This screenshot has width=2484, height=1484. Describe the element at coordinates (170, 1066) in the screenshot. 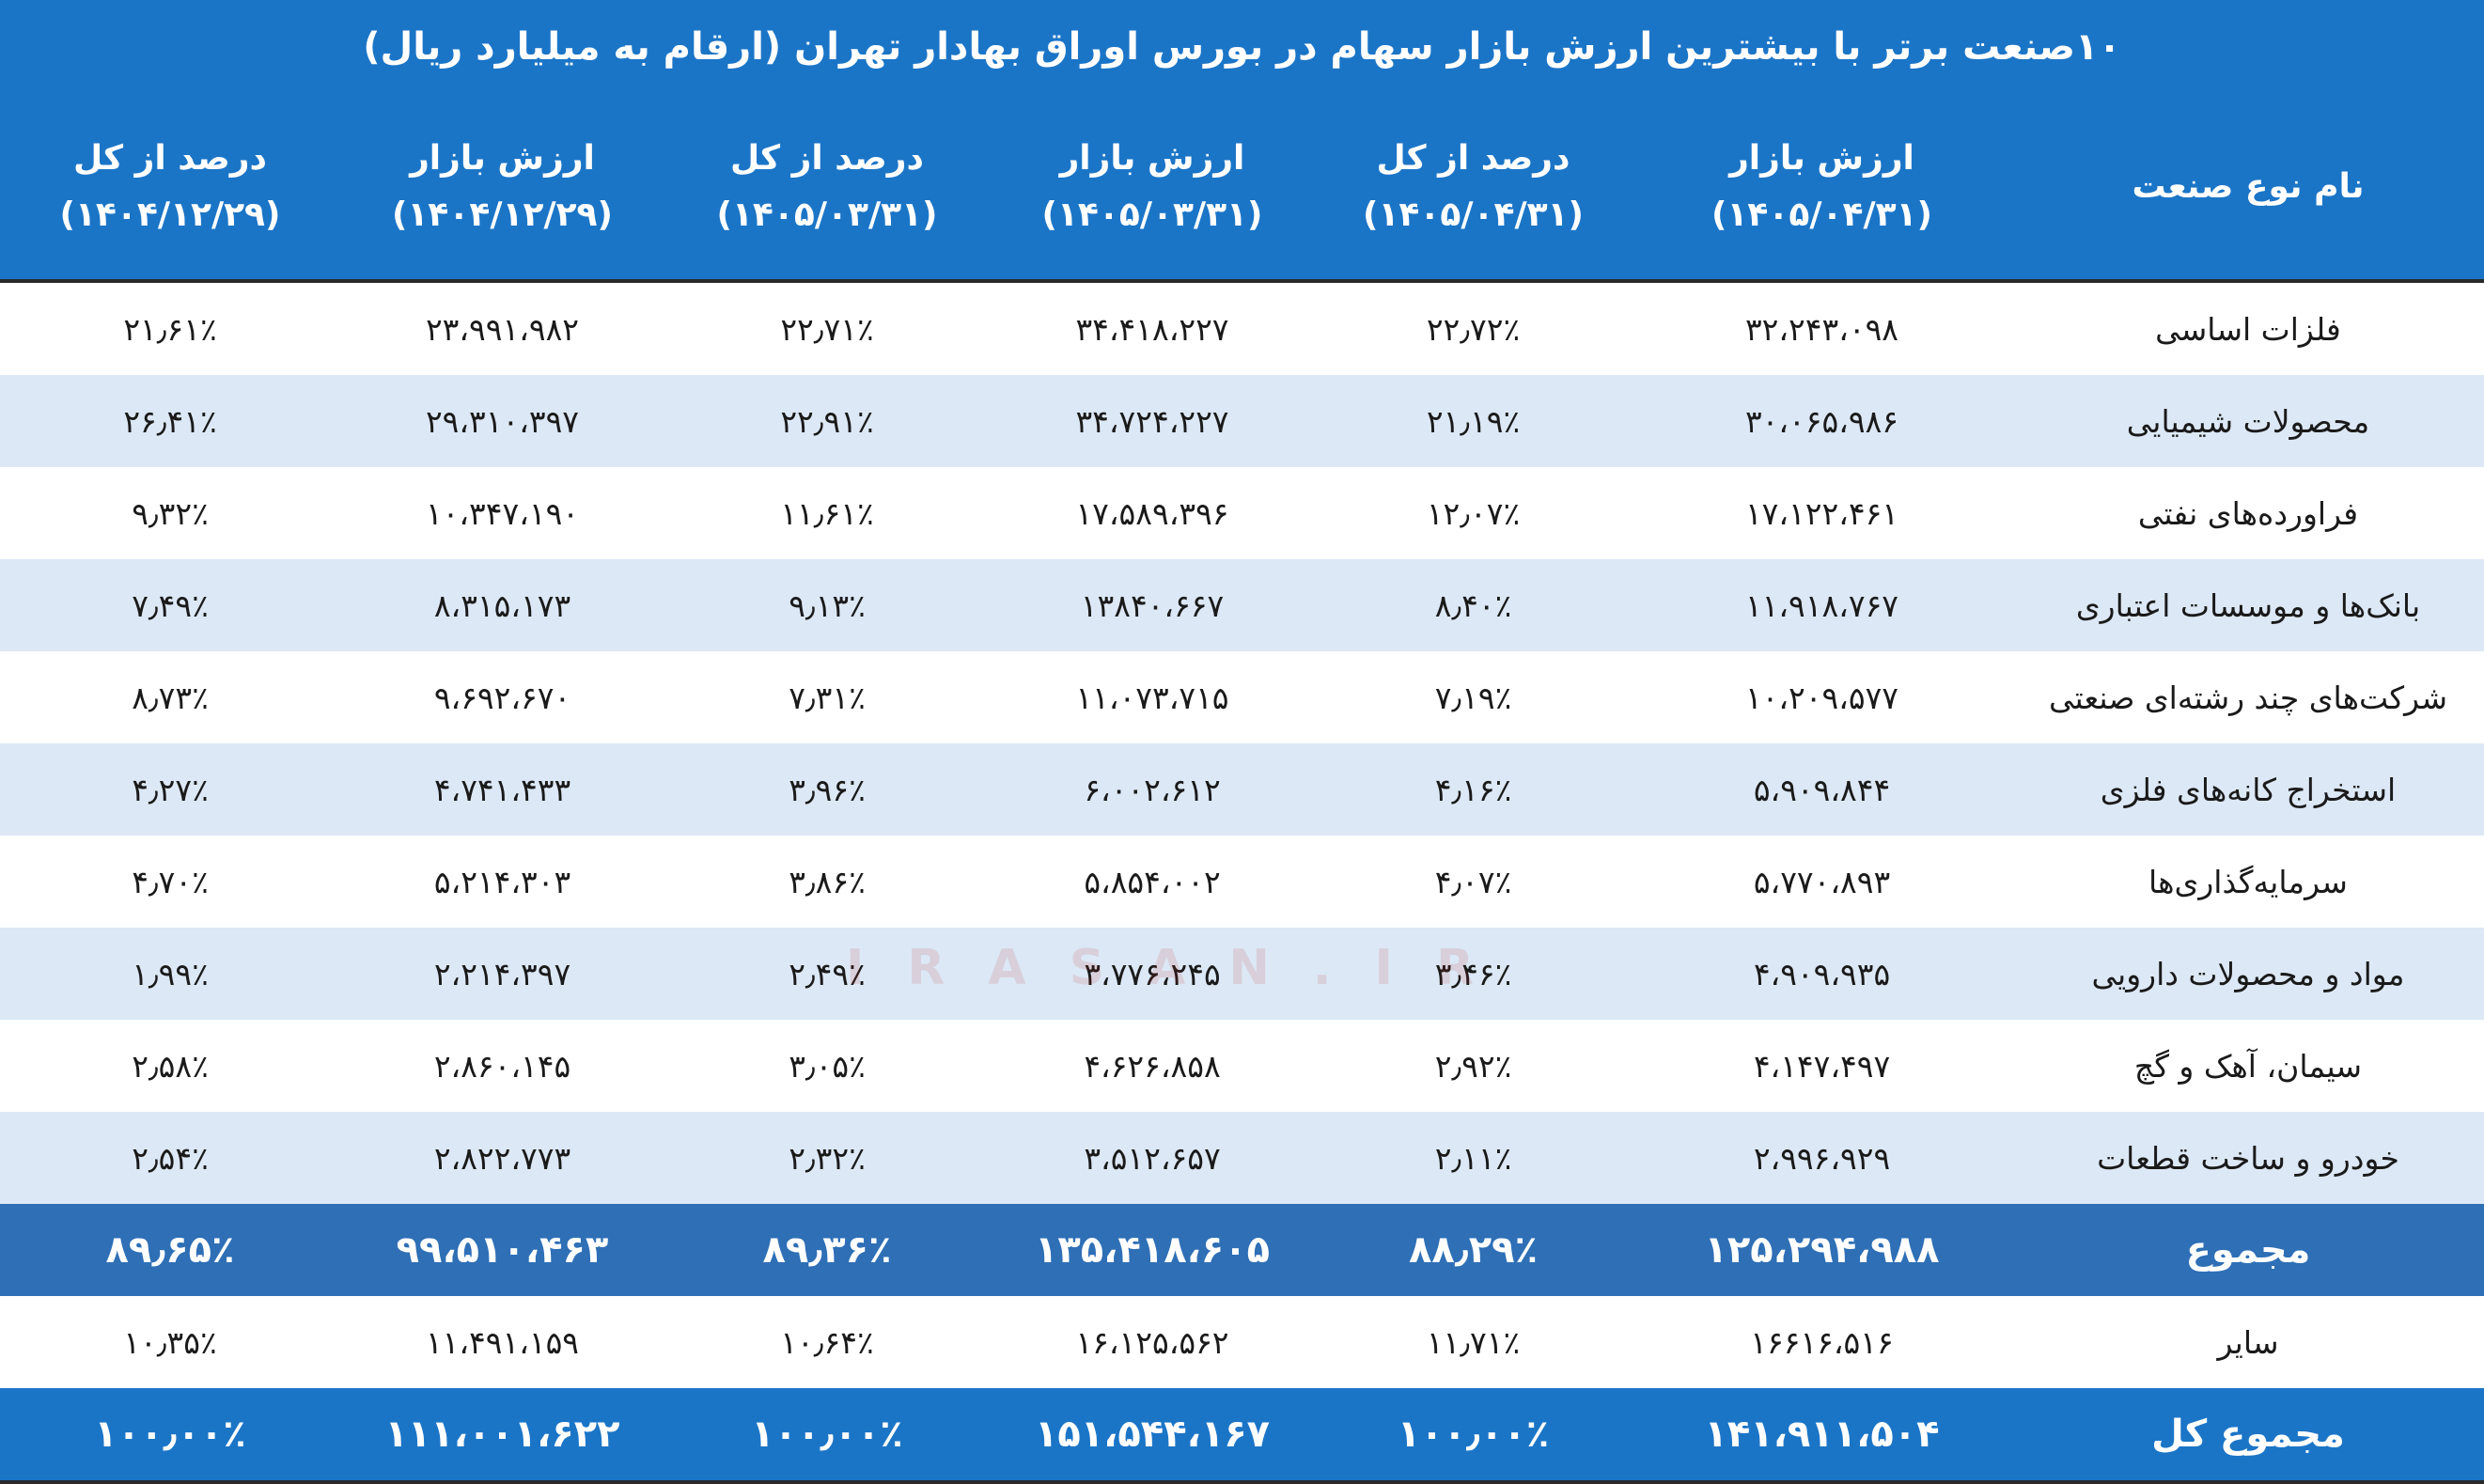

I see `table-cell: ۲٫۵۸٪` at that location.